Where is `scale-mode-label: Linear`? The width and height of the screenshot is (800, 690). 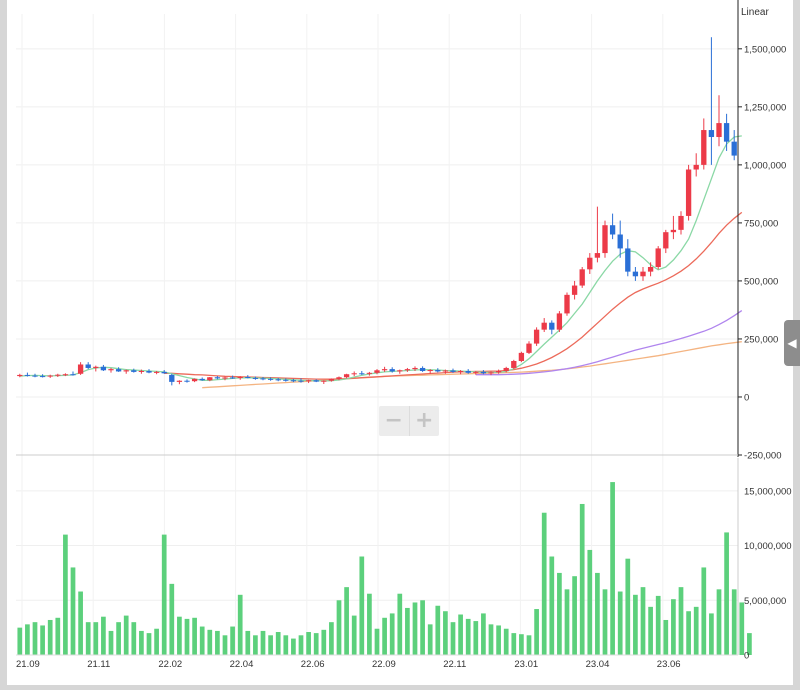
scale-mode-label: Linear is located at coordinates (755, 12).